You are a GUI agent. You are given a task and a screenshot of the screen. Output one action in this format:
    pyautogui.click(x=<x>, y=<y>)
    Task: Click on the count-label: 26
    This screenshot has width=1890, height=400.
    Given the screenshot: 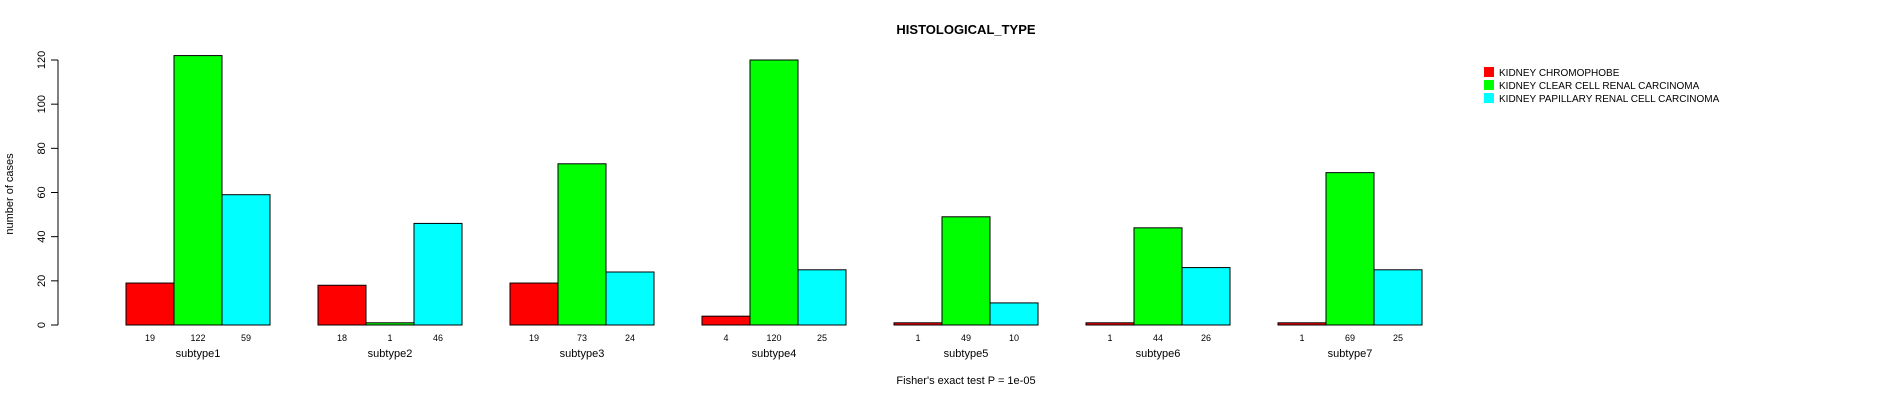 What is the action you would take?
    pyautogui.click(x=1206, y=338)
    